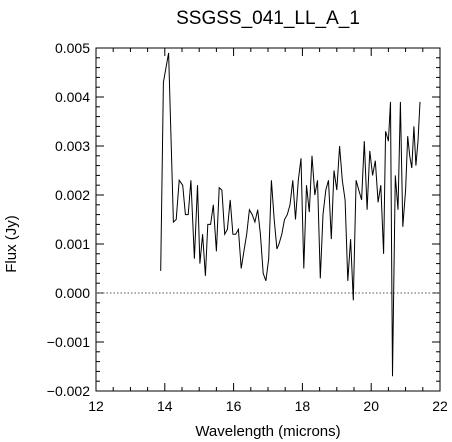 Image resolution: width=452 pixels, height=442 pixels. What do you see at coordinates (268, 18) in the screenshot?
I see `chart-title: SSGSS_041_LL_A_1` at bounding box center [268, 18].